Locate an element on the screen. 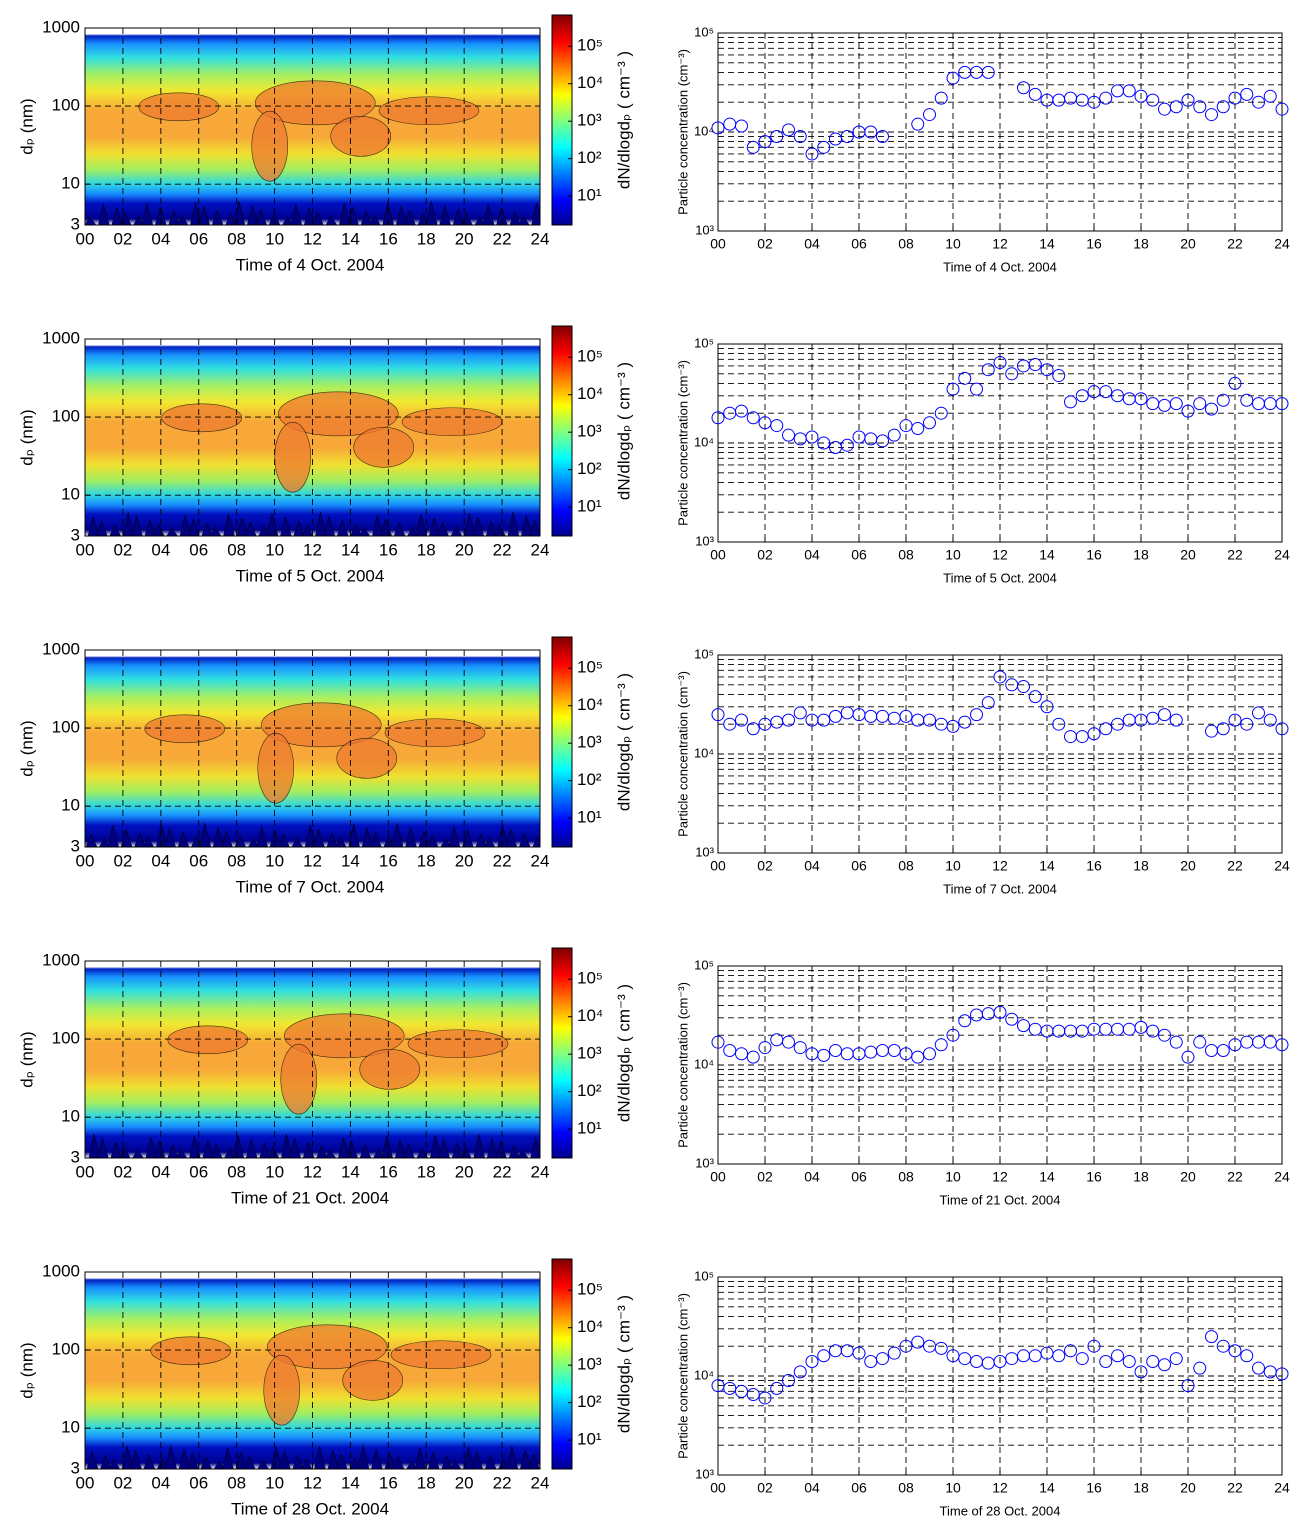 This screenshot has width=1295, height=1526. y-tick-label: 1000 is located at coordinates (61, 1270).